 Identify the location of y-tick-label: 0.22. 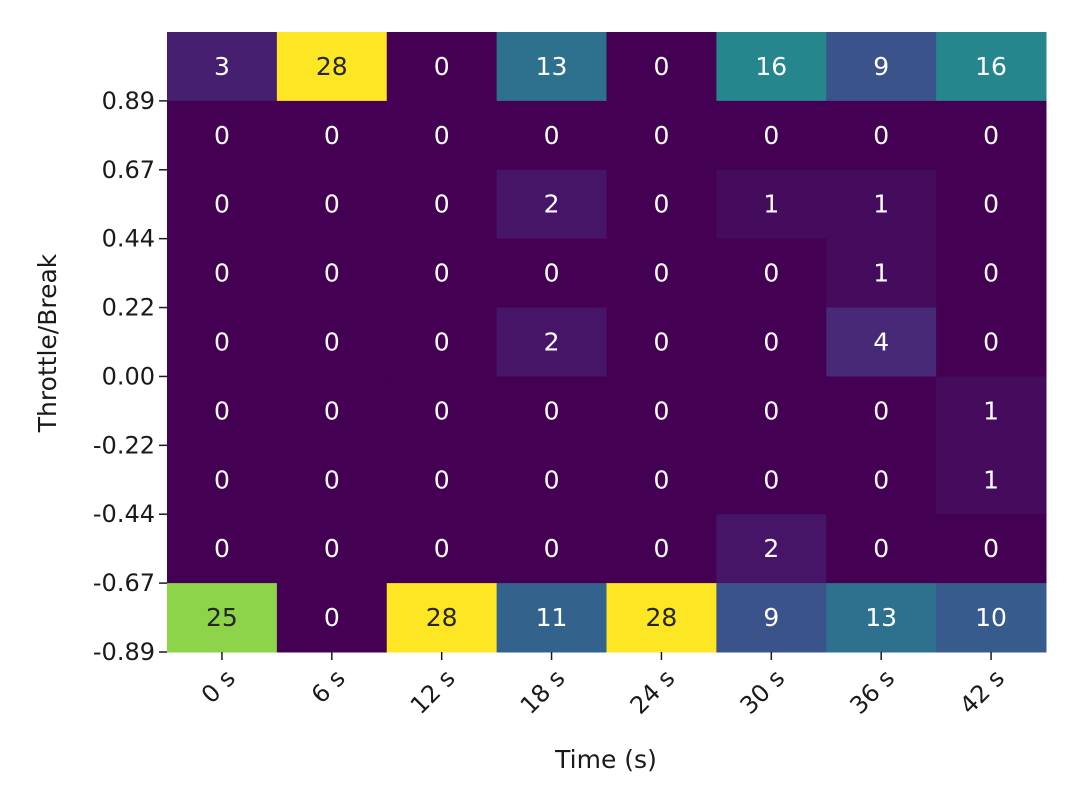
(128, 308).